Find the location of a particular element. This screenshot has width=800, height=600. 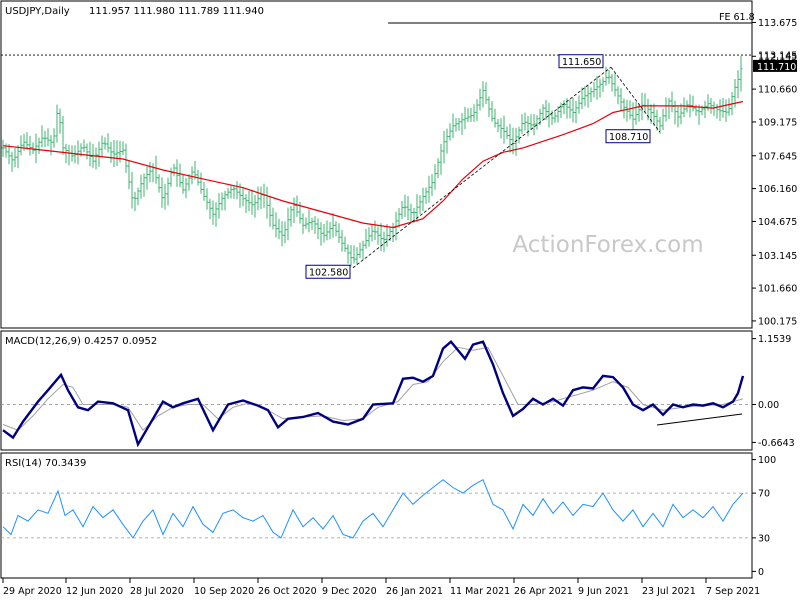

svg-text: 108.710 is located at coordinates (628, 137).